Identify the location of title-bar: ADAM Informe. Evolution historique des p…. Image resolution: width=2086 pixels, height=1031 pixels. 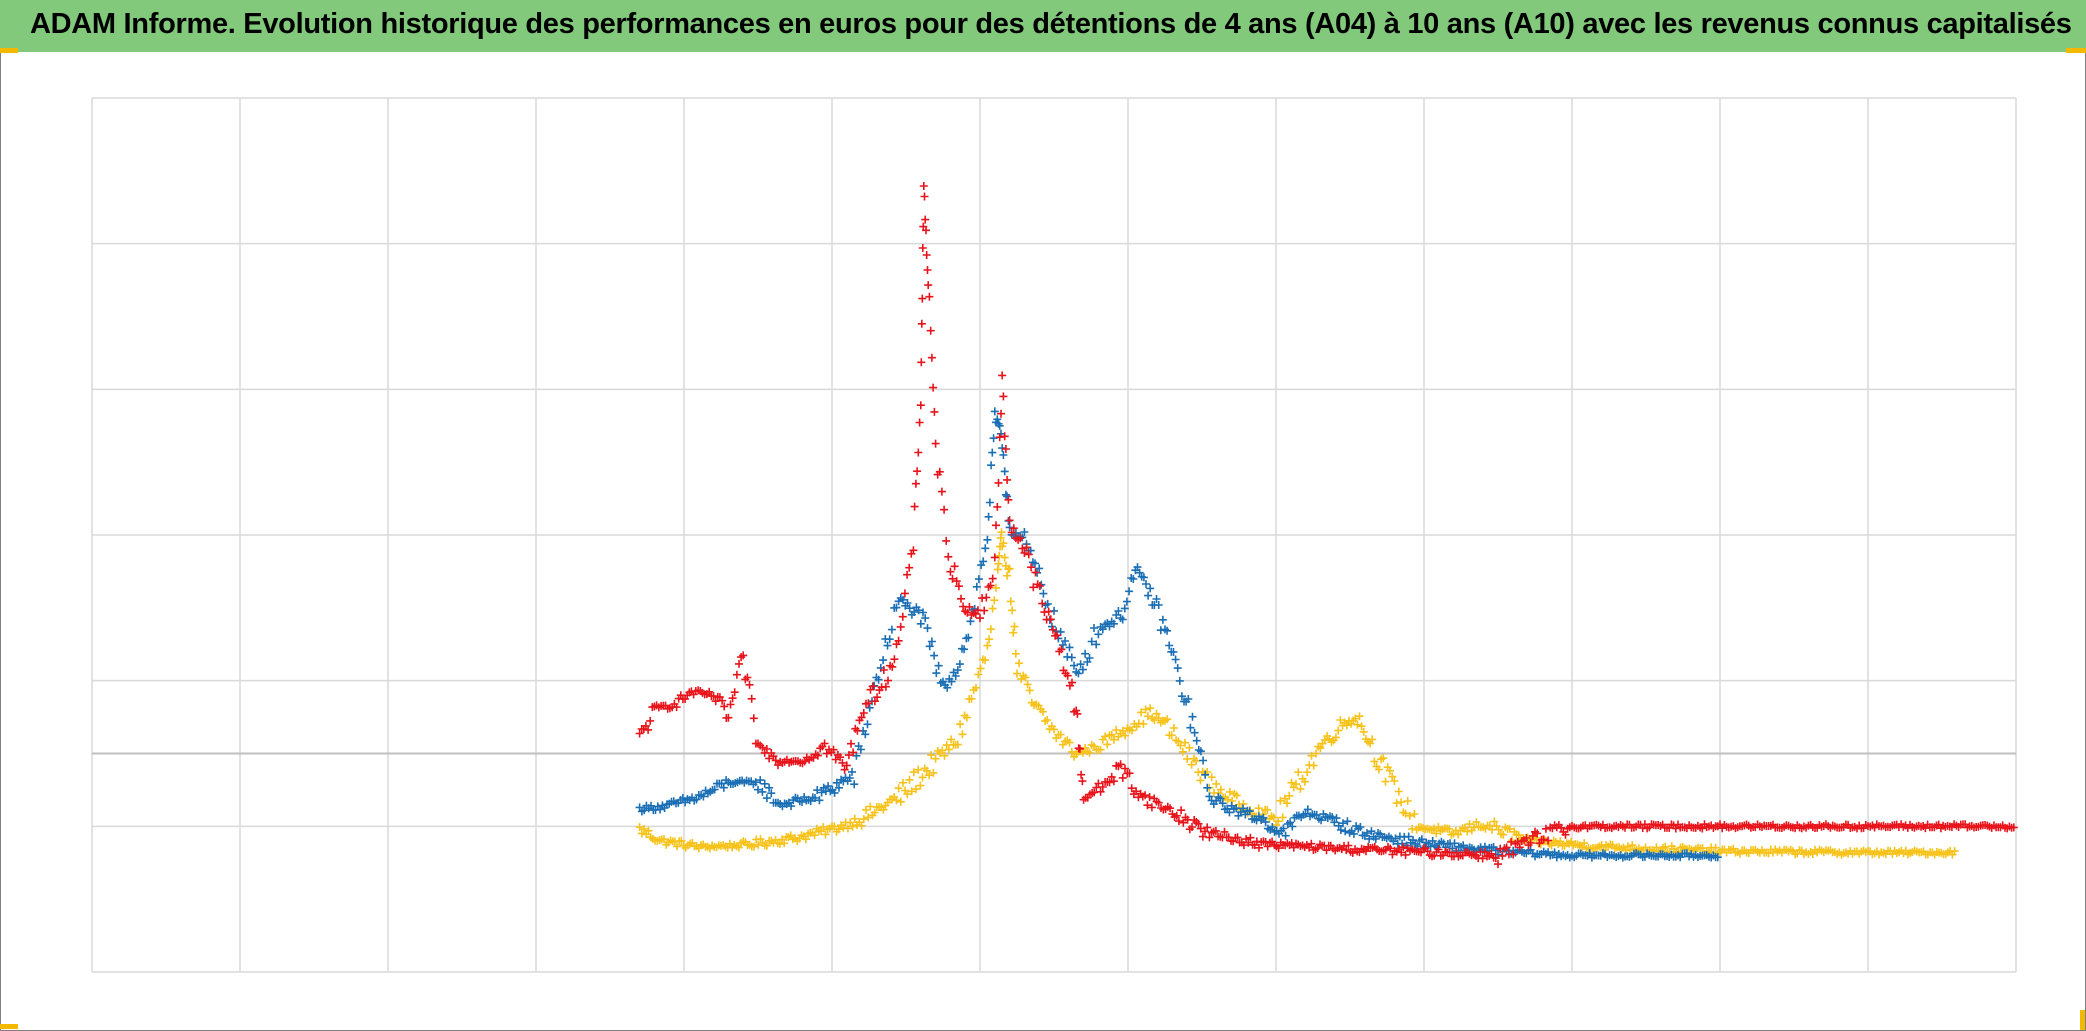
(1043, 26).